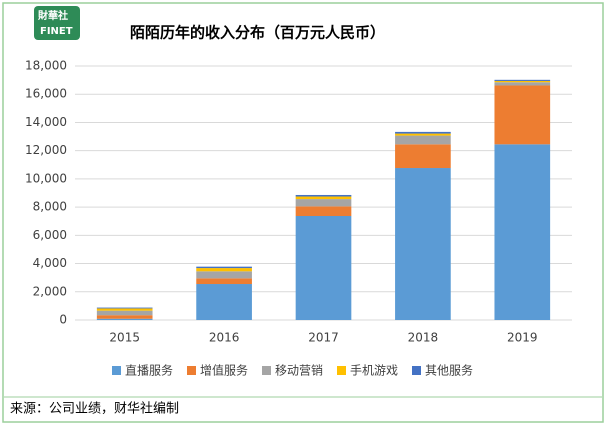 This screenshot has width=606, height=425. What do you see at coordinates (224, 338) in the screenshot?
I see `x-tick-label: 2016` at bounding box center [224, 338].